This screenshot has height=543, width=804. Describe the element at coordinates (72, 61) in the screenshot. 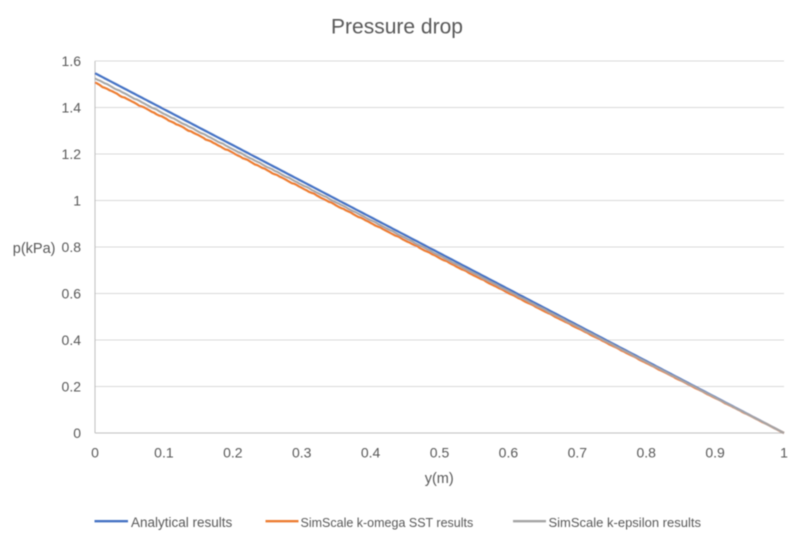

I see `svg-text: 1.6` at that location.